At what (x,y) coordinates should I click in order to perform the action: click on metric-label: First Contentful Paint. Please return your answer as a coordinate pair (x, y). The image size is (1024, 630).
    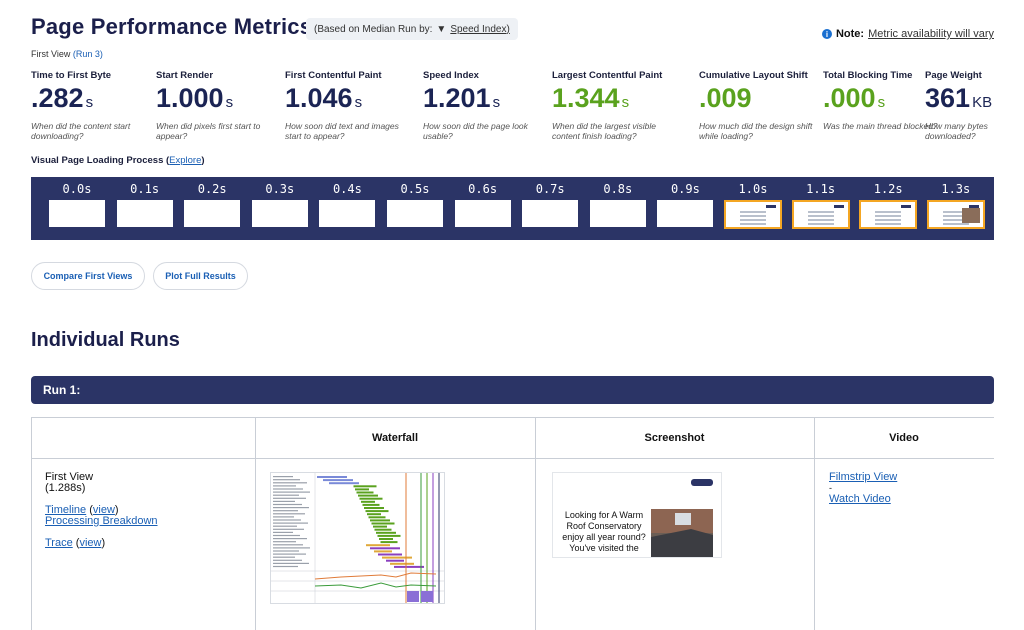
    Looking at the image, I should click on (333, 75).